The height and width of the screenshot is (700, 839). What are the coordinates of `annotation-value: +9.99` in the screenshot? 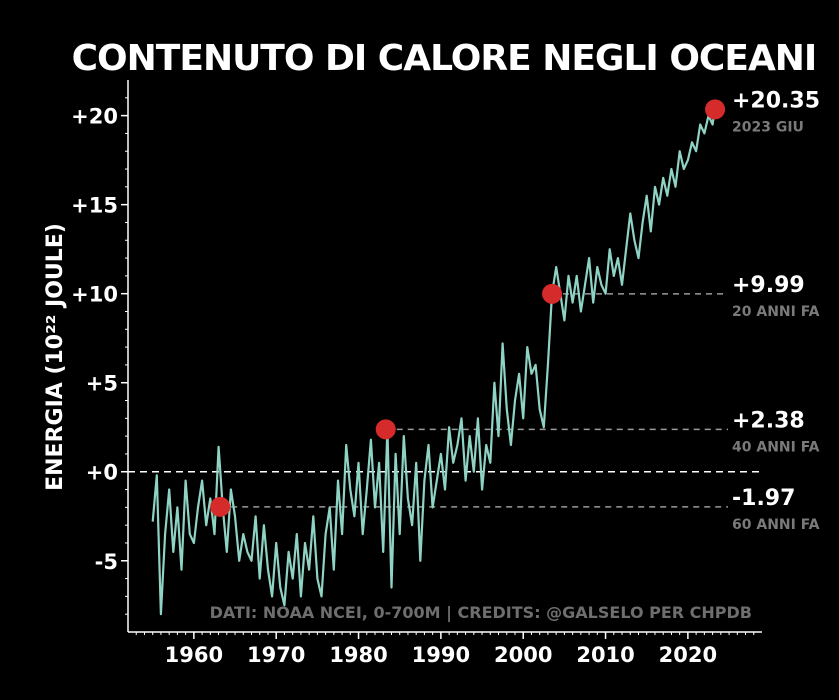 It's located at (768, 285).